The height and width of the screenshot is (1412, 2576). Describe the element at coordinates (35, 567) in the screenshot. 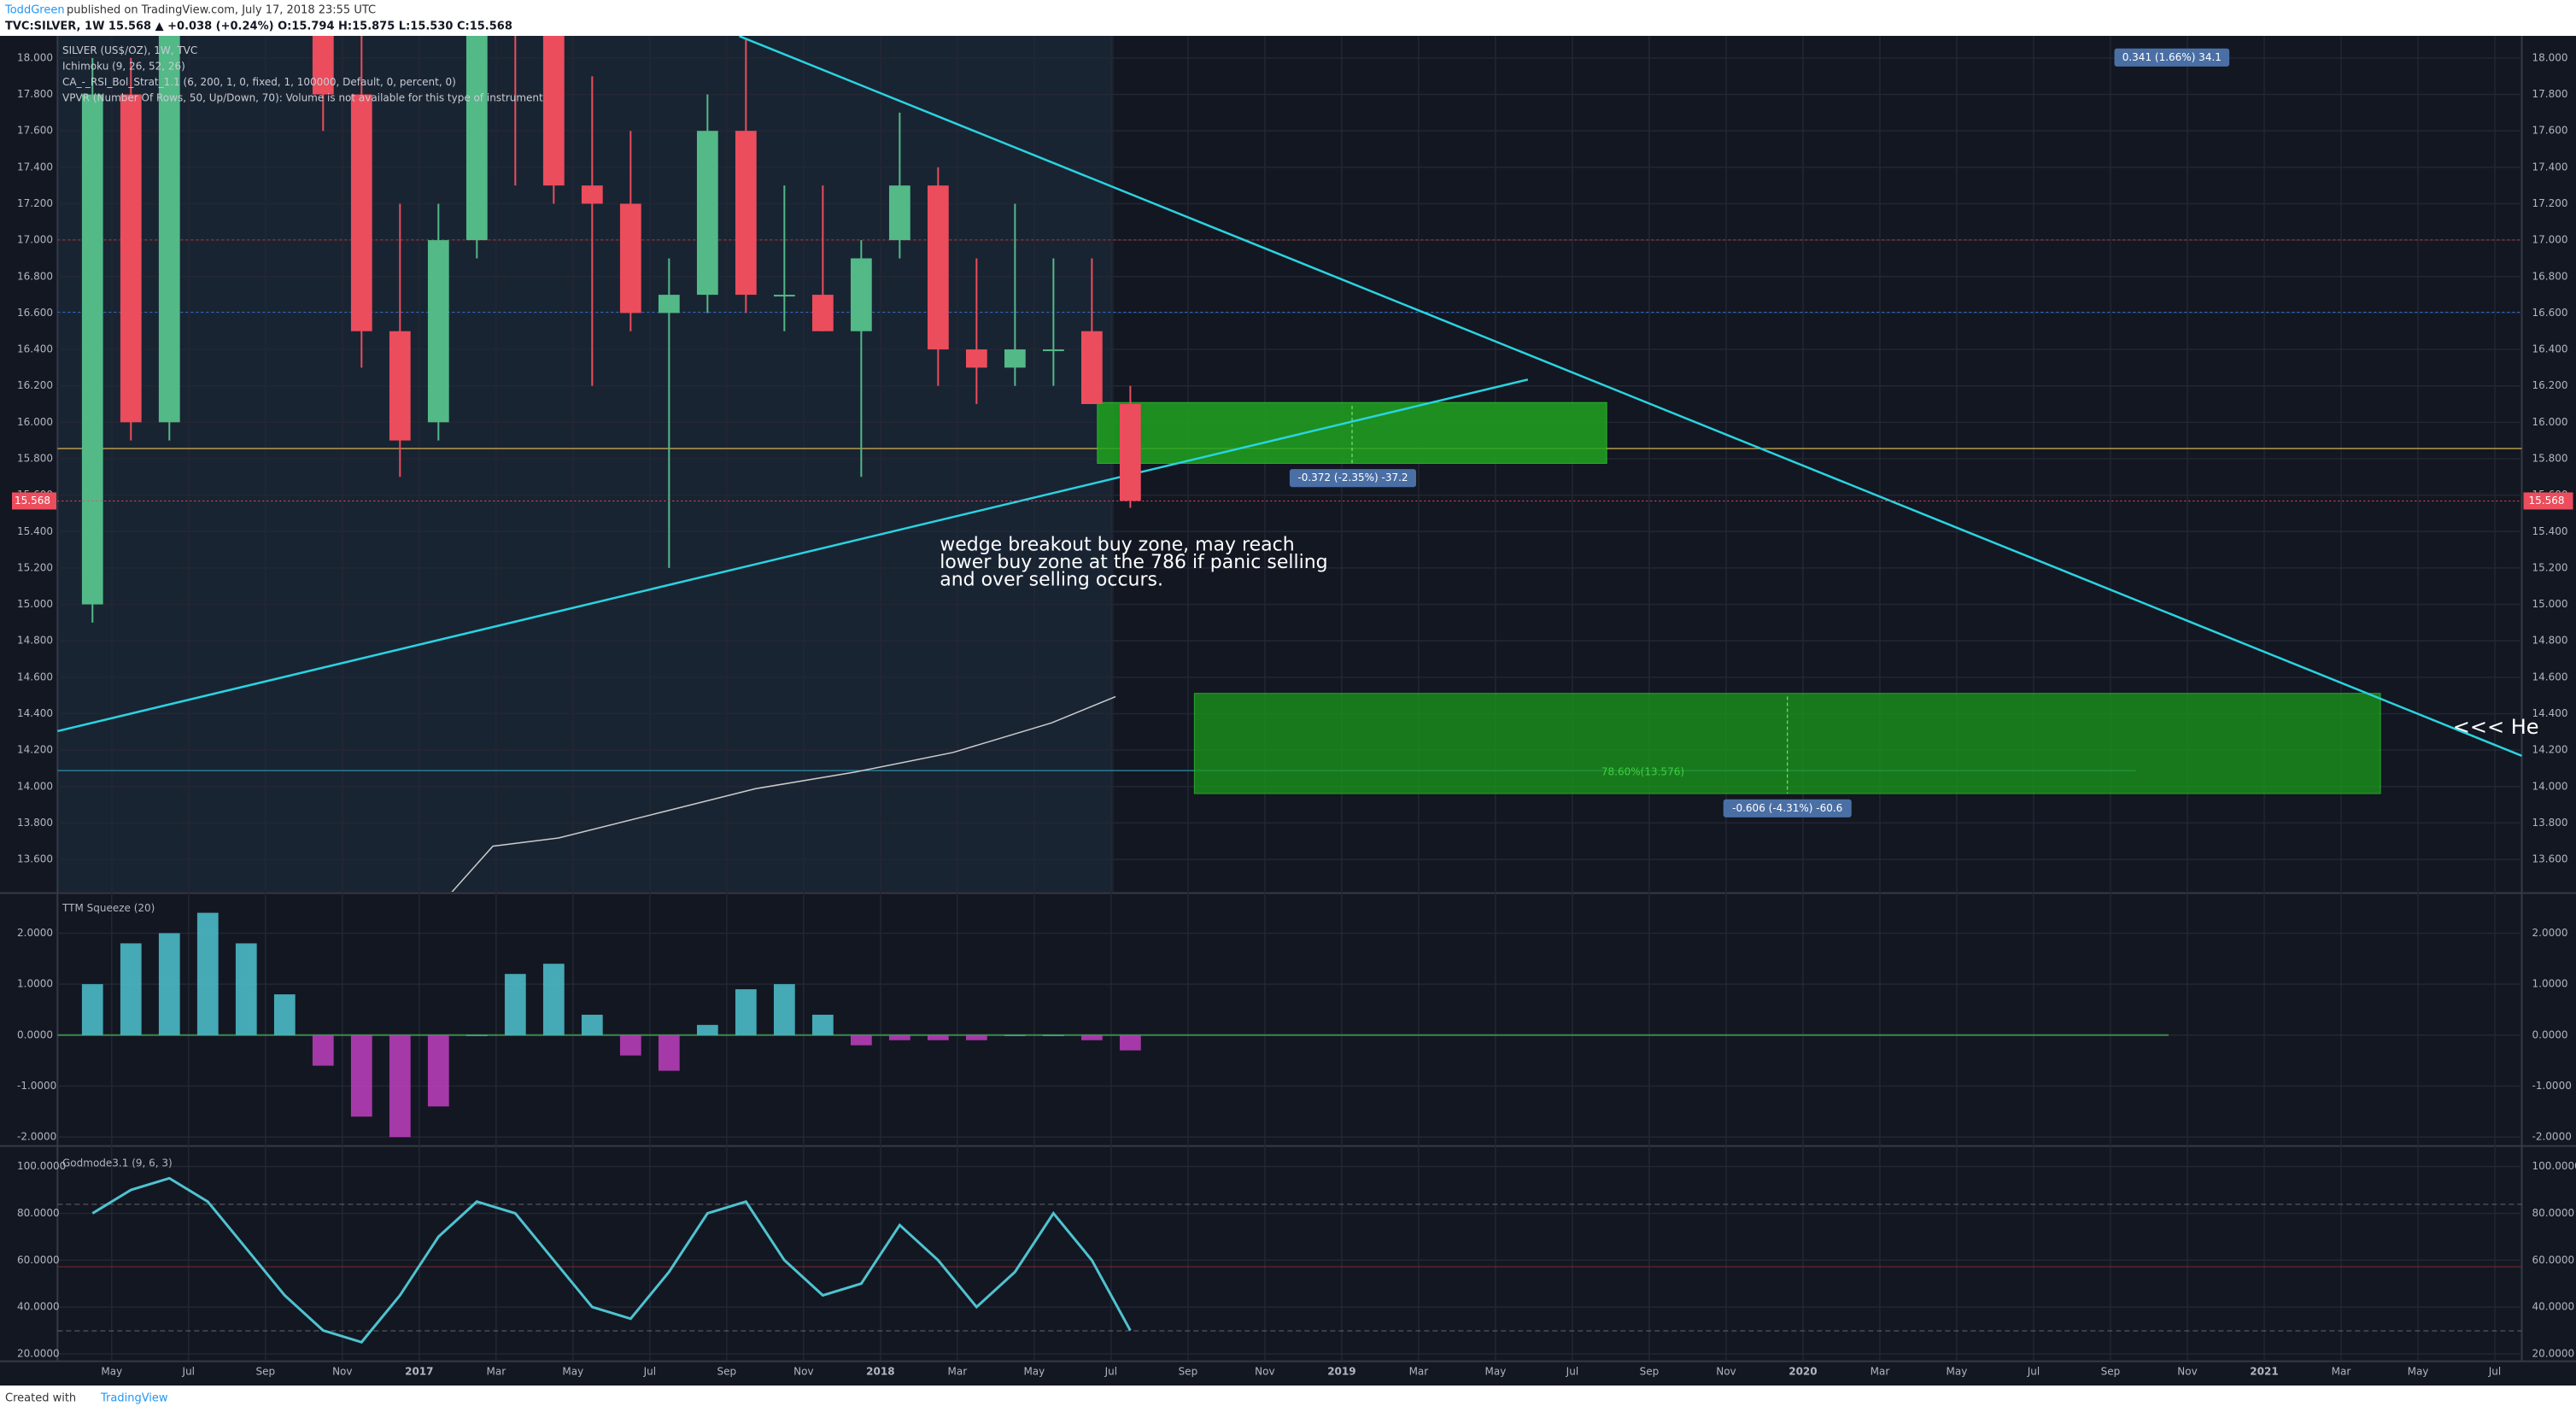

I see `y-tick-label-left: 15.200` at that location.